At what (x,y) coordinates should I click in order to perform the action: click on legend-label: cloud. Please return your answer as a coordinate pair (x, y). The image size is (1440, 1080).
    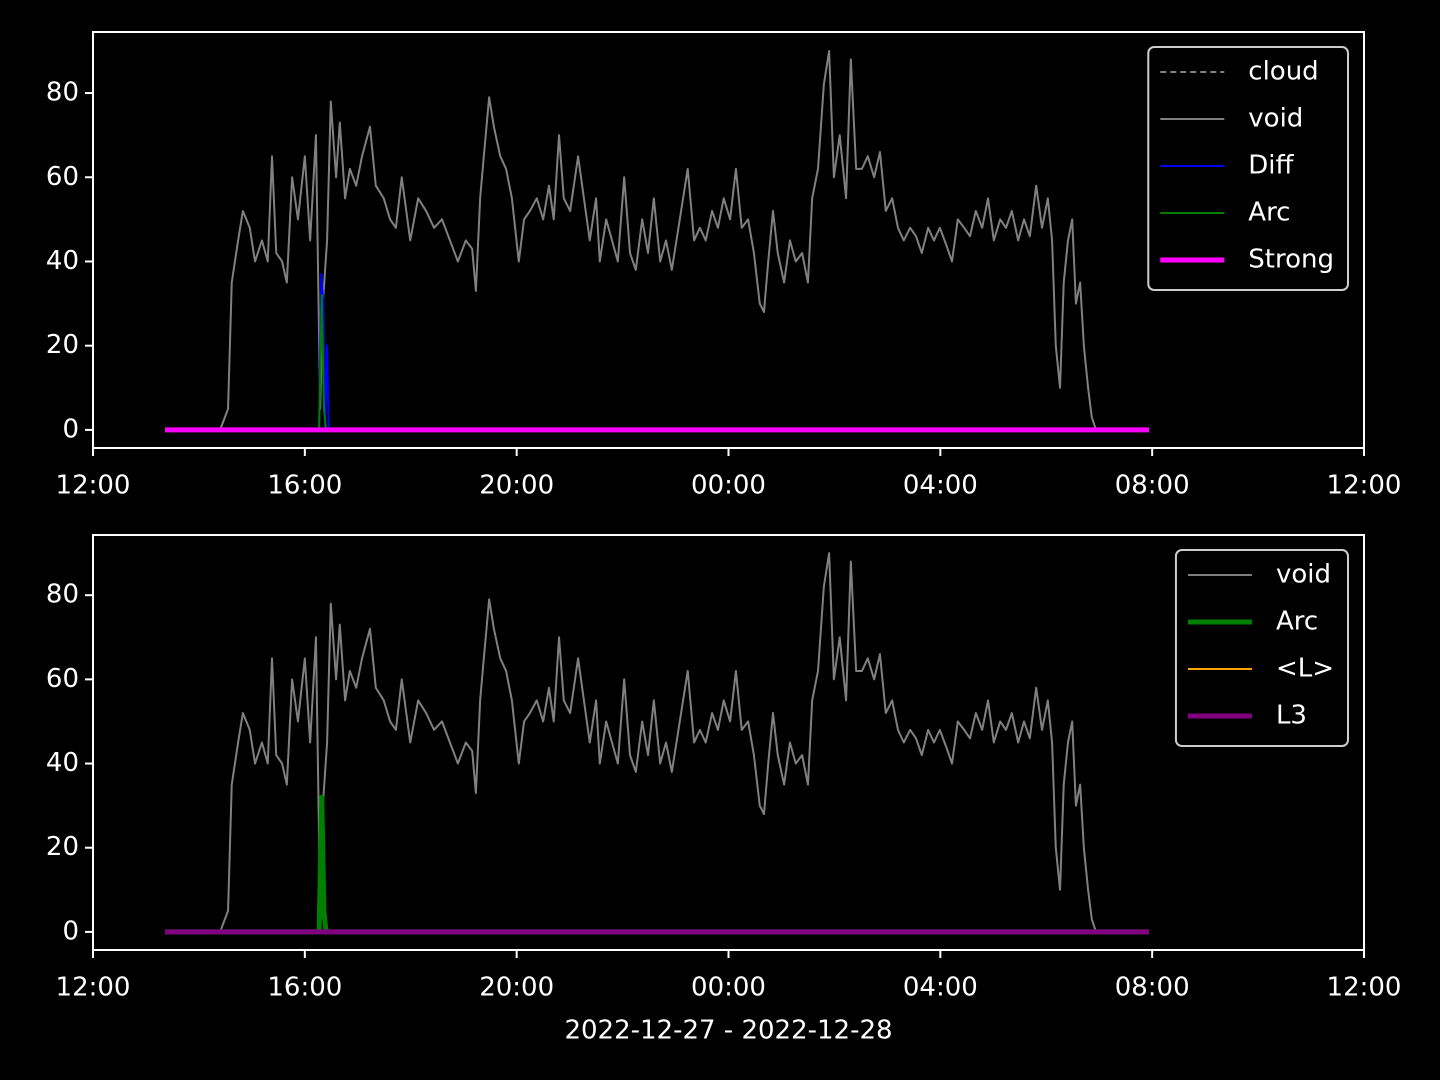
    Looking at the image, I should click on (1283, 72).